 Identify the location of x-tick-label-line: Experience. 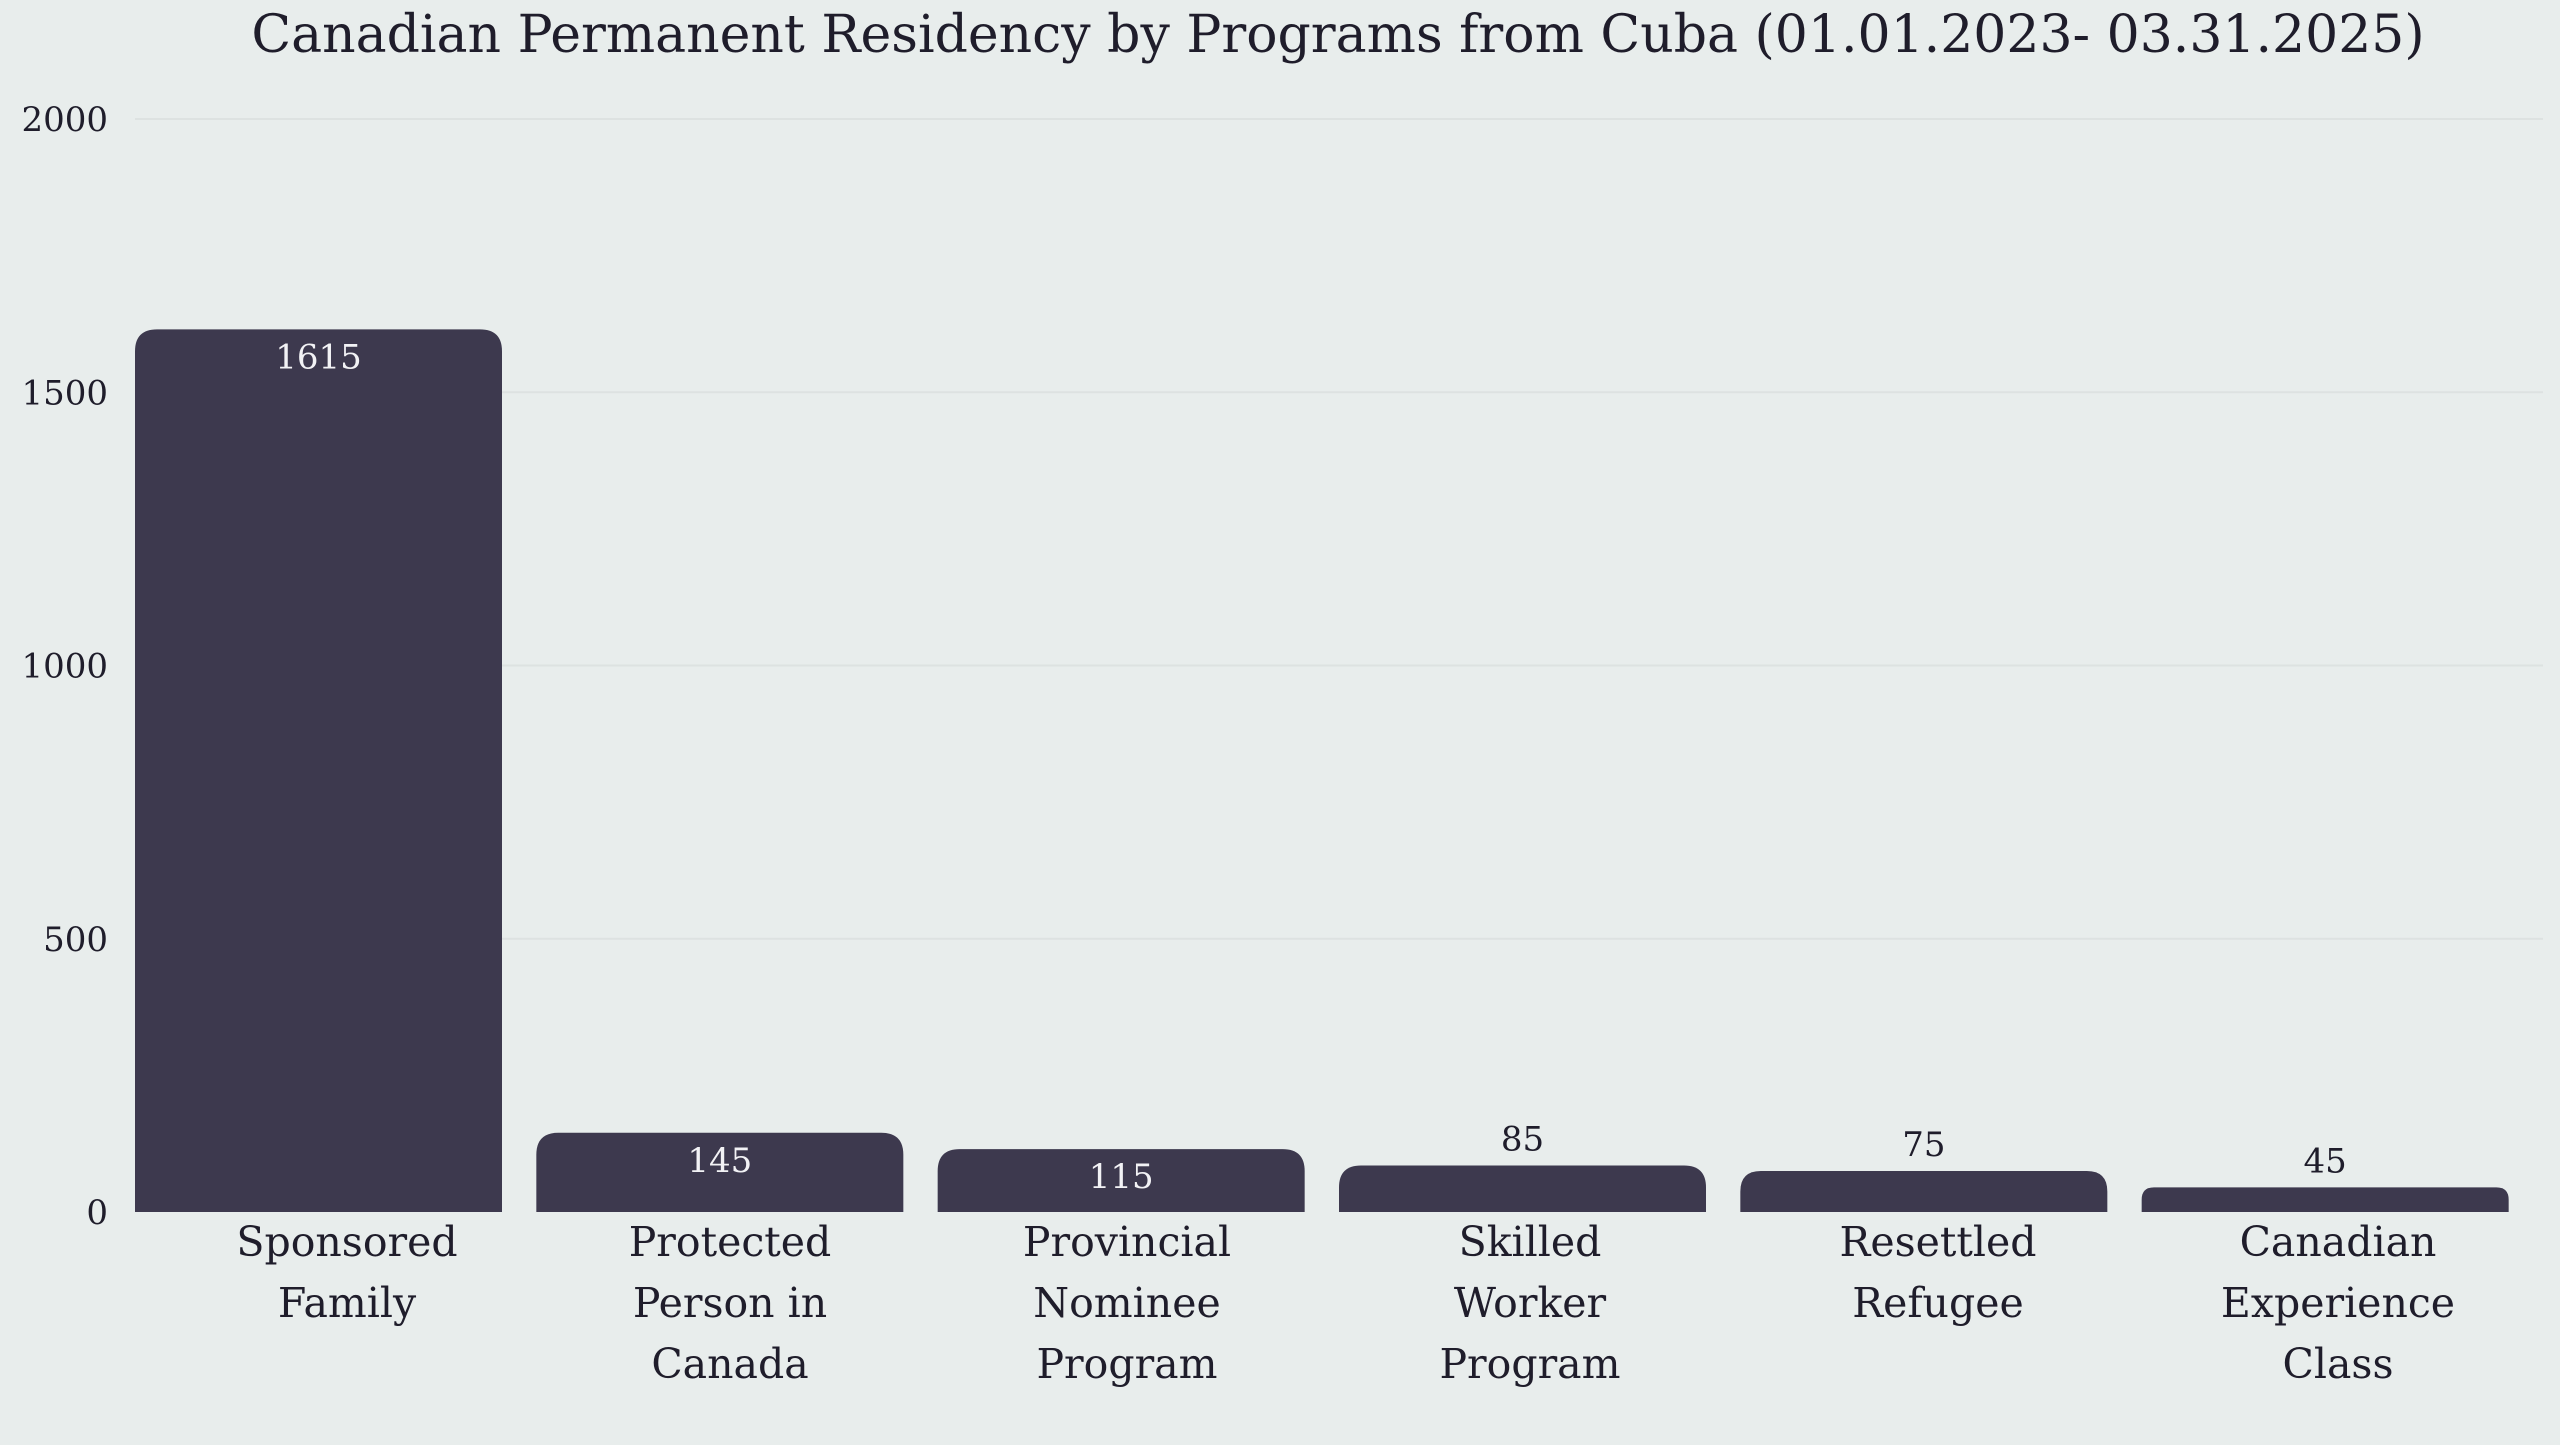
(2338, 1303).